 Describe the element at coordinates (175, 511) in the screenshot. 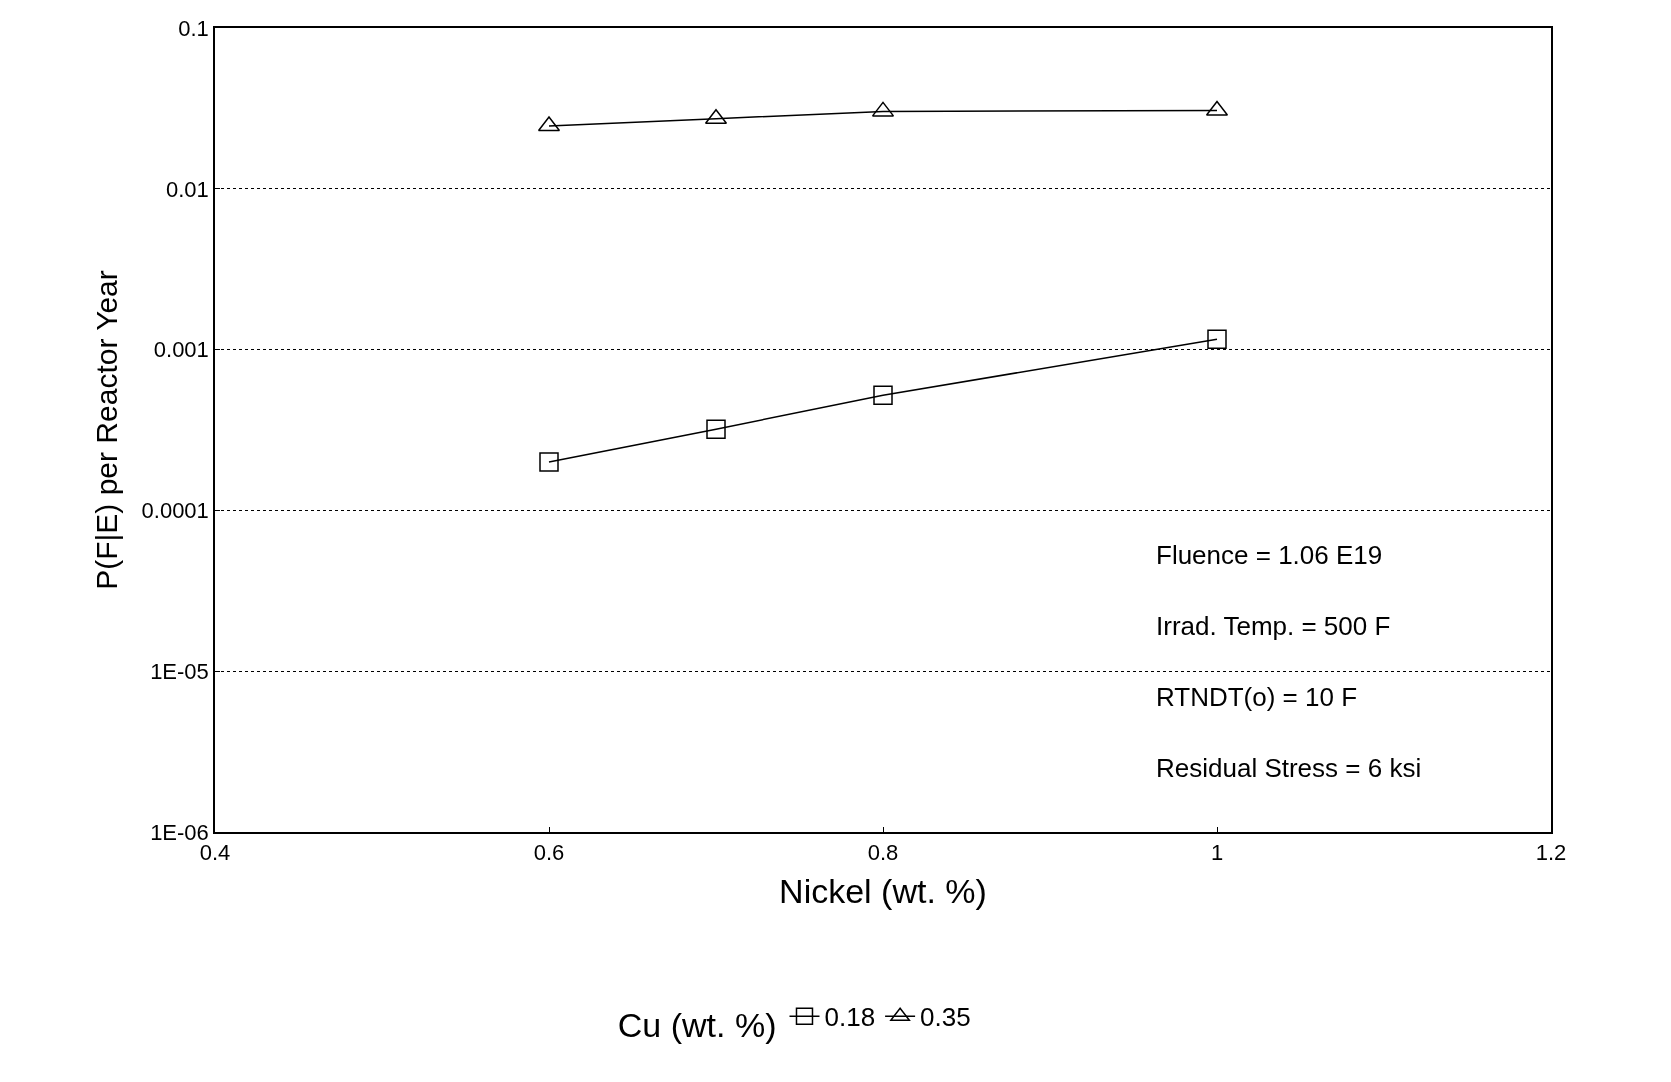

I see `y-tick-label: 0.0001` at that location.